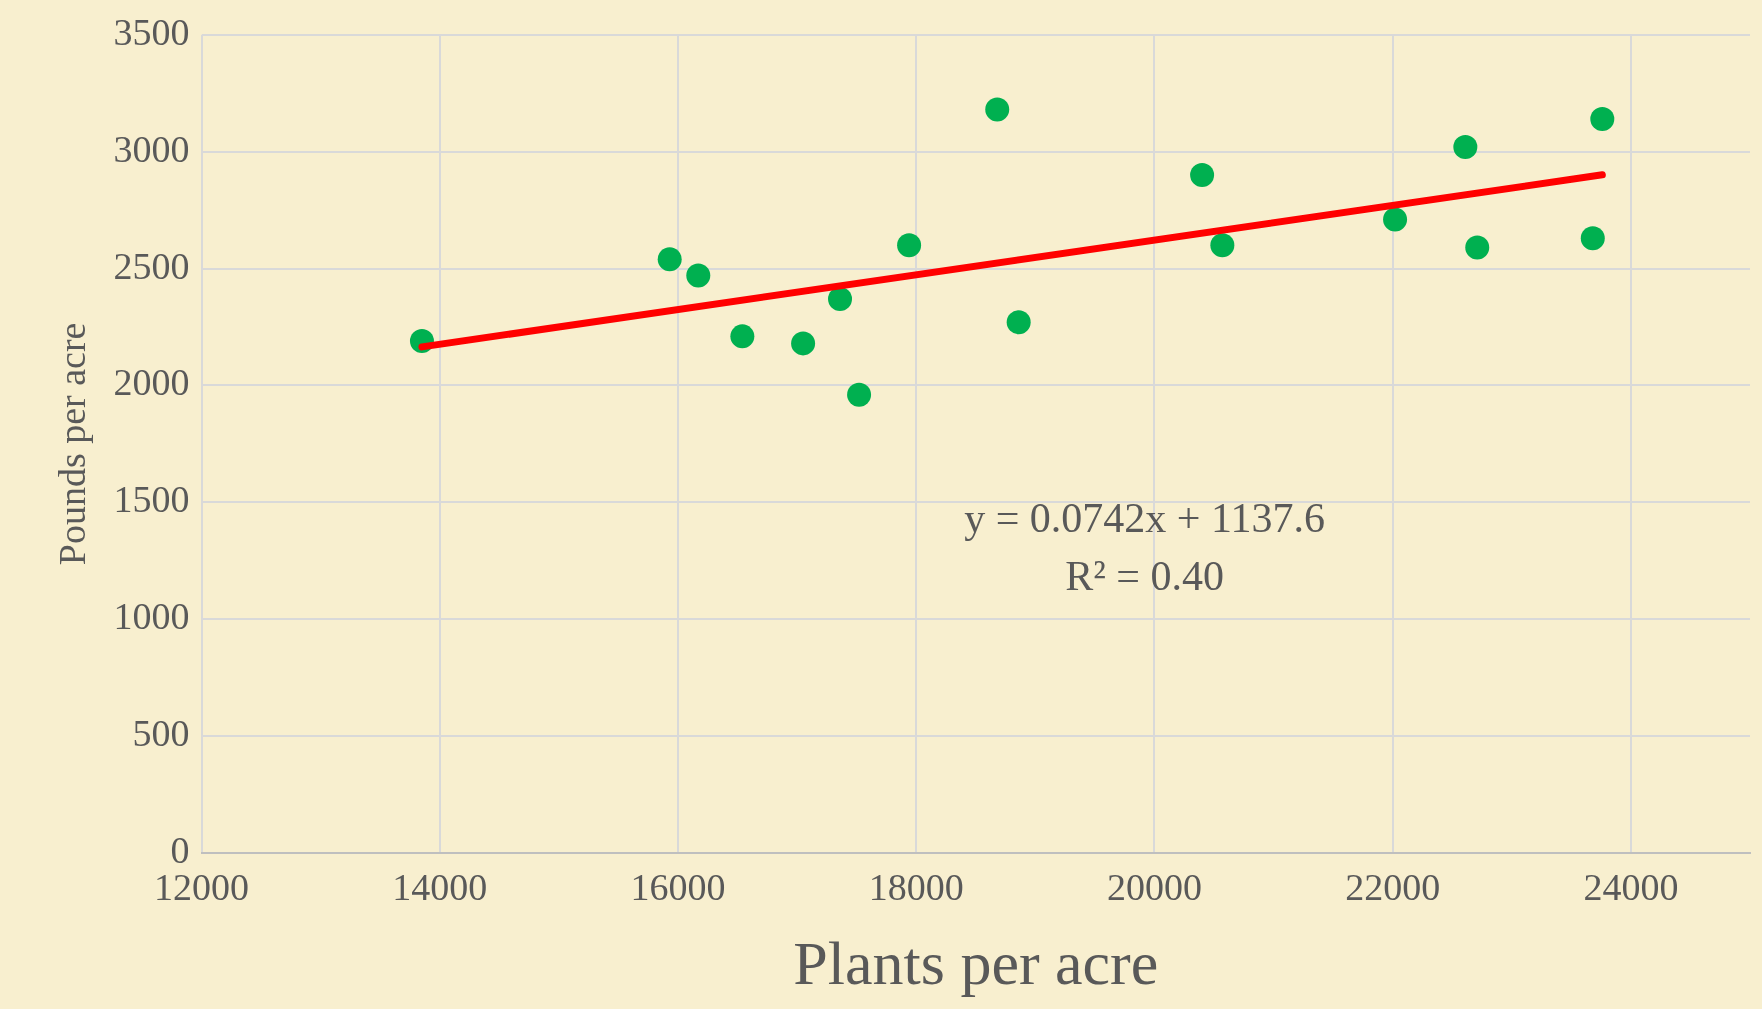 The height and width of the screenshot is (1009, 1762). Describe the element at coordinates (1393, 886) in the screenshot. I see `x-tick-label: 22000` at that location.